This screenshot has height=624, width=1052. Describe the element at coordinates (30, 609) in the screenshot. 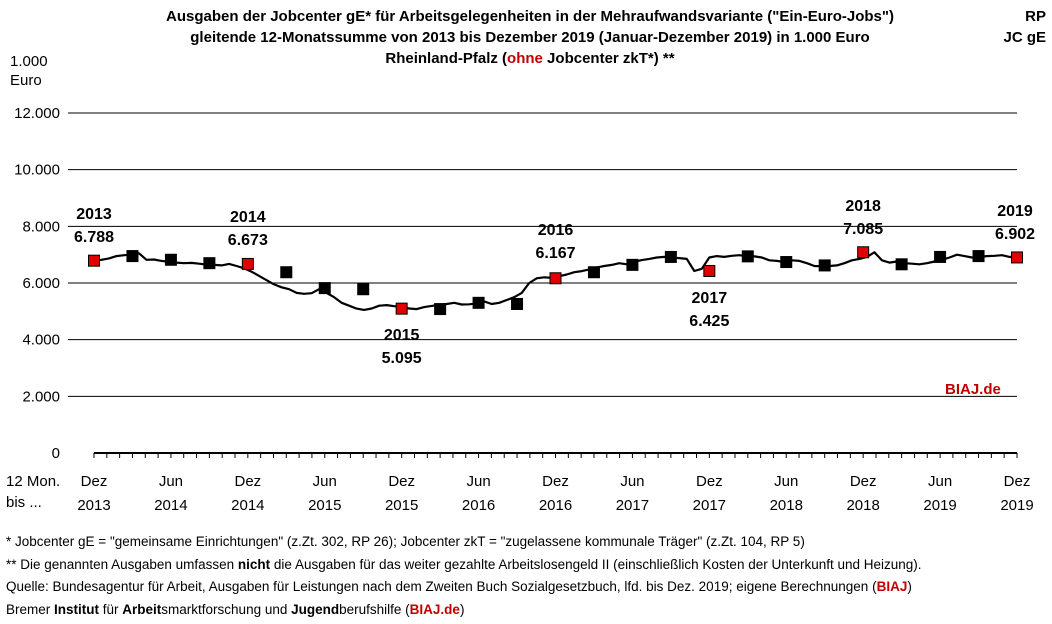

I see `inst-a: Bremer` at that location.